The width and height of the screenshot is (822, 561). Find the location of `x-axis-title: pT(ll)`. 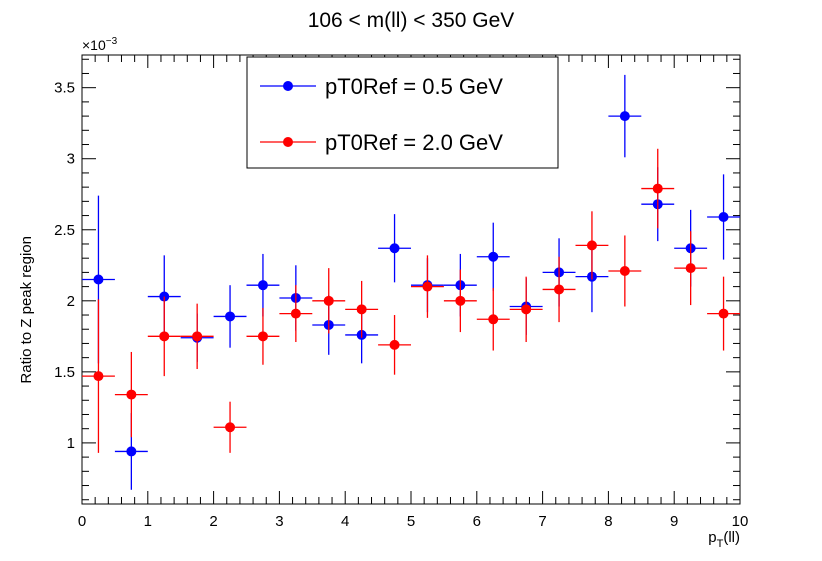

x-axis-title: pT(ll) is located at coordinates (724, 539).